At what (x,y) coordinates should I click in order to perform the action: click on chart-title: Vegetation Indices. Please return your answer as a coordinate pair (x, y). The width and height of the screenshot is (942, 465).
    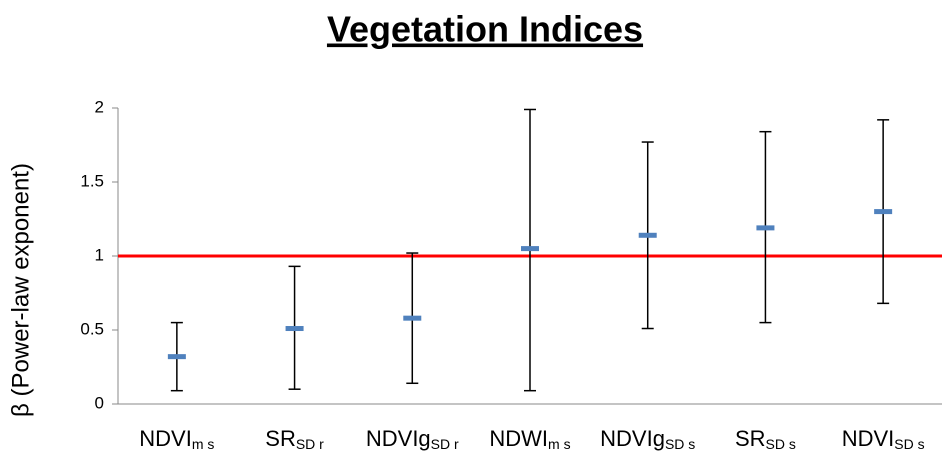
    Looking at the image, I should click on (485, 29).